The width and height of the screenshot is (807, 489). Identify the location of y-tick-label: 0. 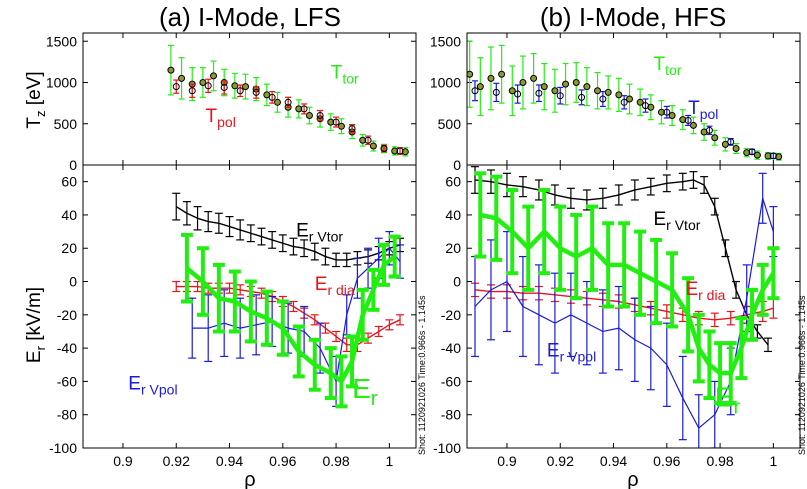
(73, 165).